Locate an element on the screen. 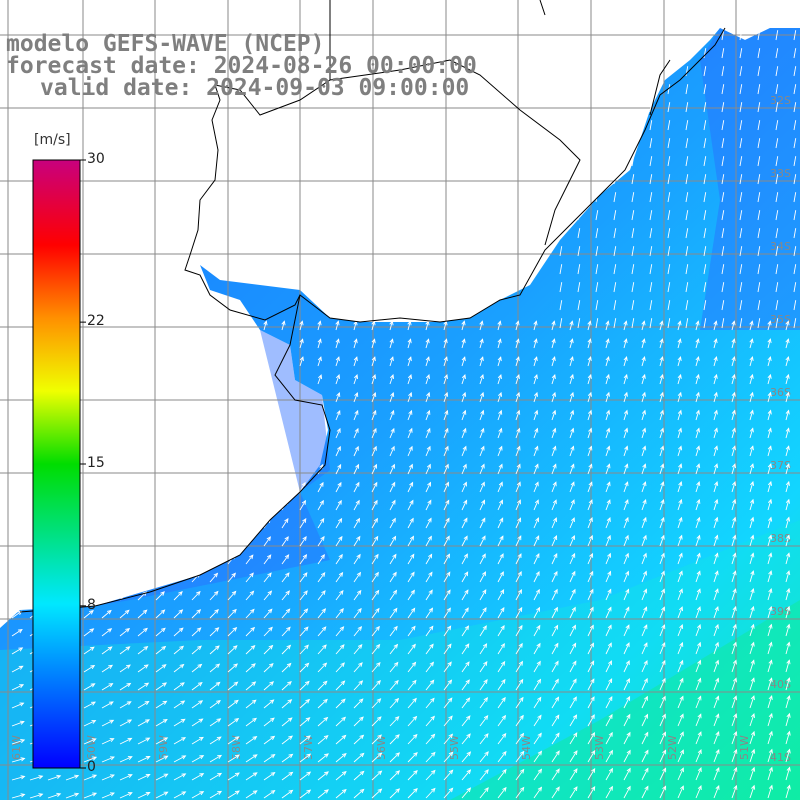  lon-label: 55W is located at coordinates (454, 747).